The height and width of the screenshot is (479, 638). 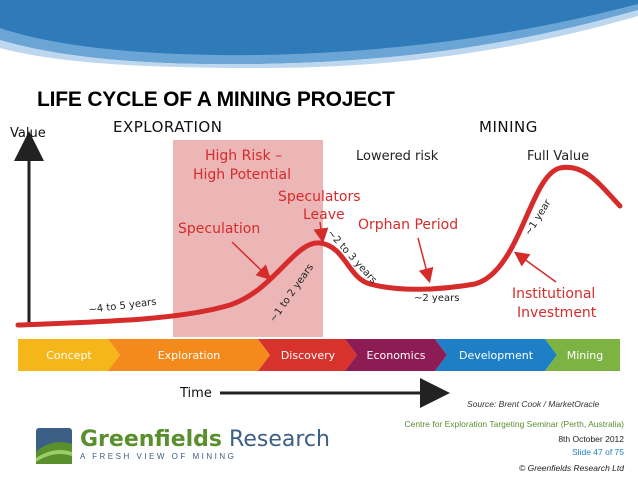 What do you see at coordinates (196, 393) in the screenshot?
I see `time-axis-label: Time` at bounding box center [196, 393].